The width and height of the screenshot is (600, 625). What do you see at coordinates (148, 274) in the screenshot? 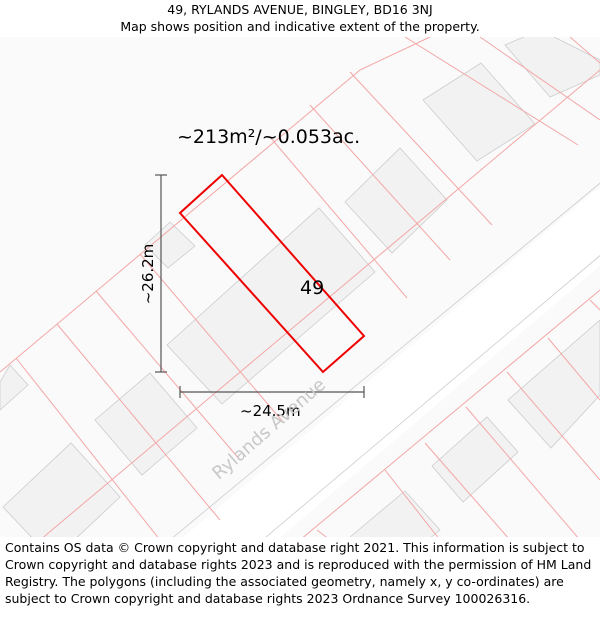
I see `height-measure-label: ~26.2m` at bounding box center [148, 274].